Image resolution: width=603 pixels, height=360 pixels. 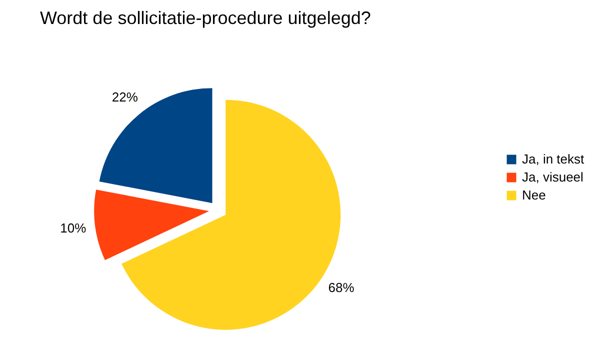 What do you see at coordinates (73, 228) in the screenshot?
I see `data-label: 10%` at bounding box center [73, 228].